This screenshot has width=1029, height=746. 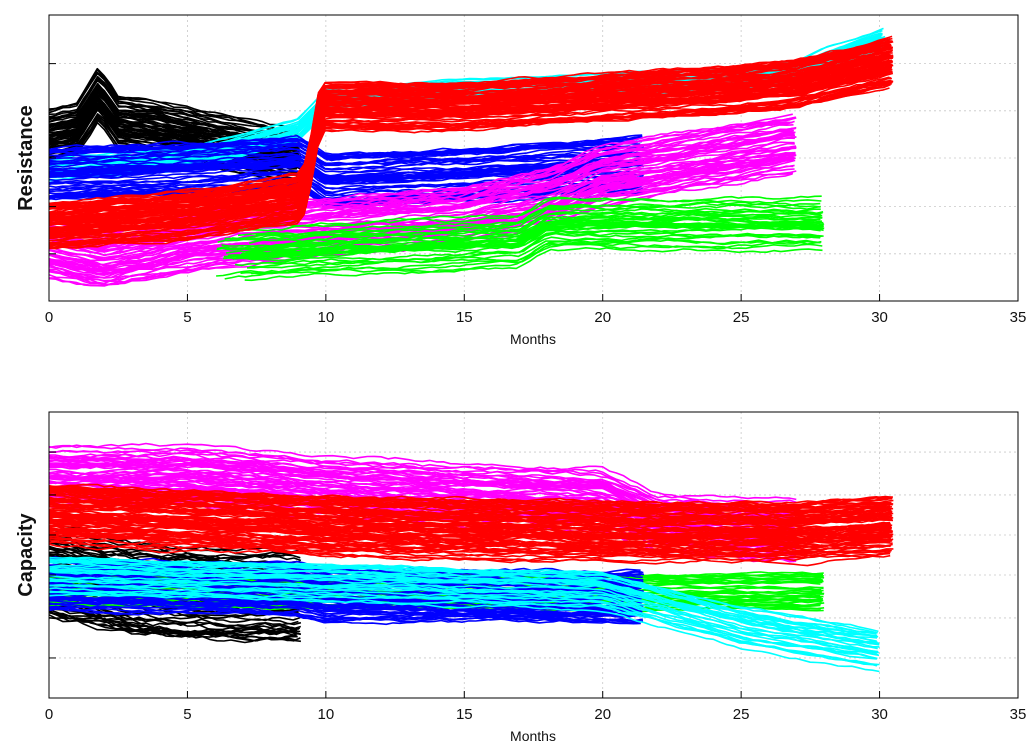 What do you see at coordinates (26, 158) in the screenshot?
I see `resistance-y-axis-label: Resistance` at bounding box center [26, 158].